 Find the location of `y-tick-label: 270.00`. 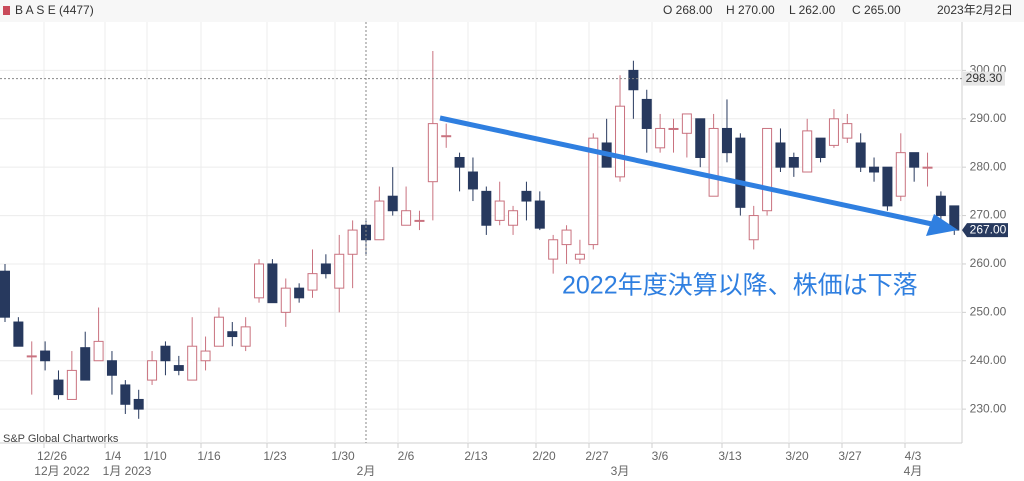

y-tick-label: 270.00 is located at coordinates (988, 215).